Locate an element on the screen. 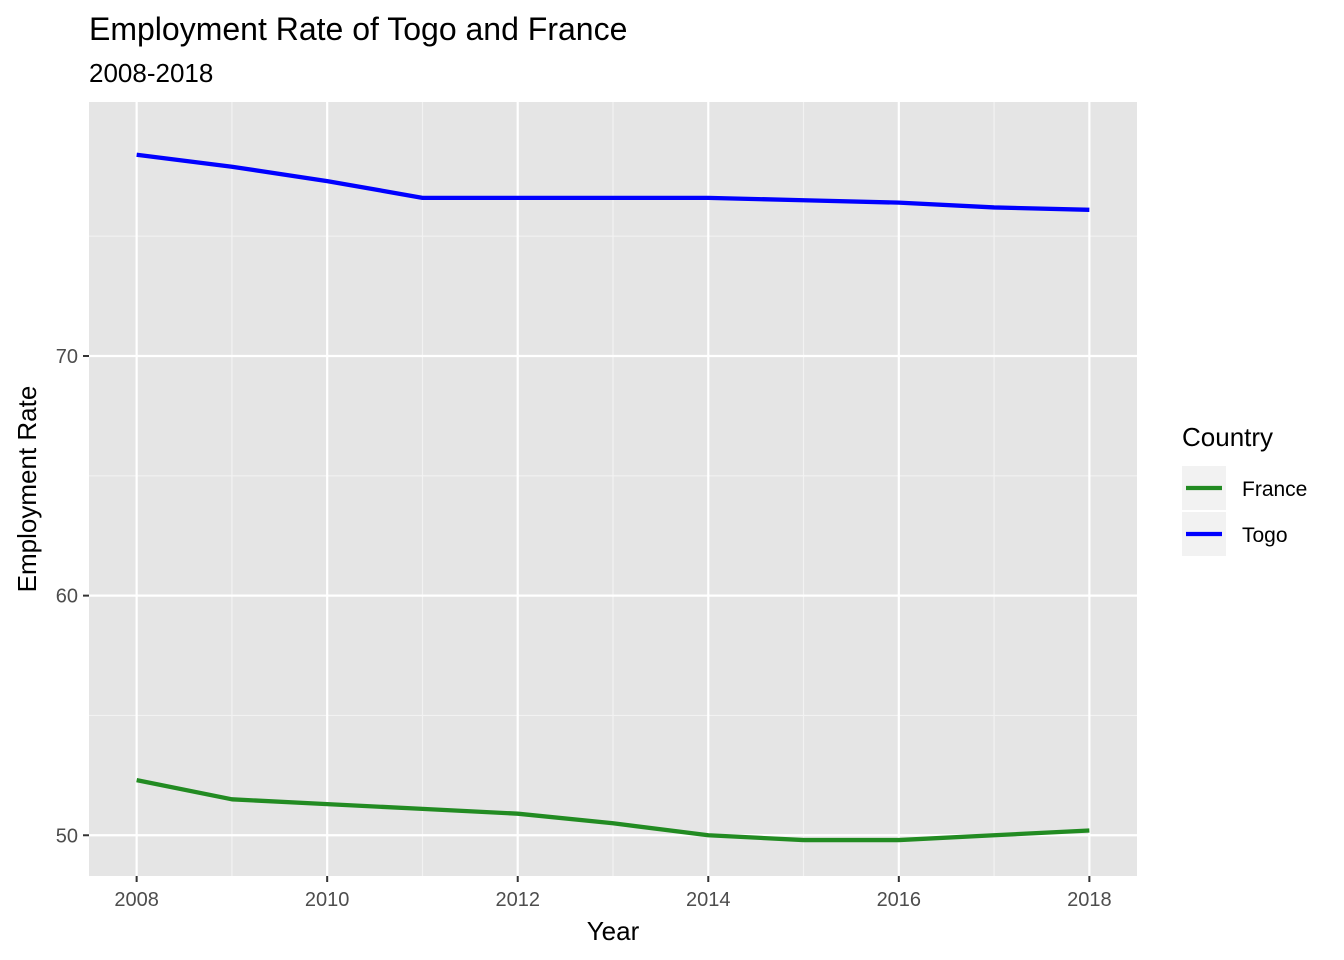  legend-label-france: France is located at coordinates (1274, 489).